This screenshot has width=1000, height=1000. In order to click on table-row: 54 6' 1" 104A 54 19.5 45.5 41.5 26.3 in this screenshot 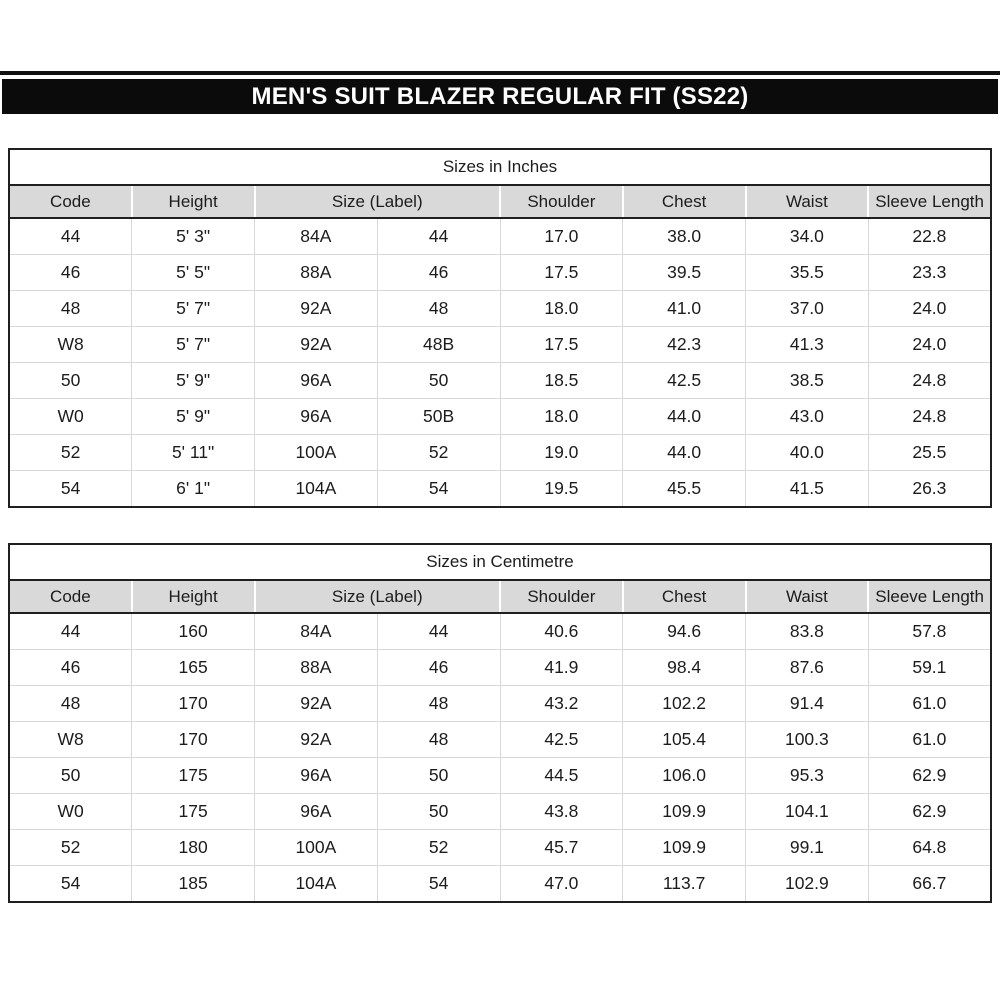, I will do `click(500, 489)`.